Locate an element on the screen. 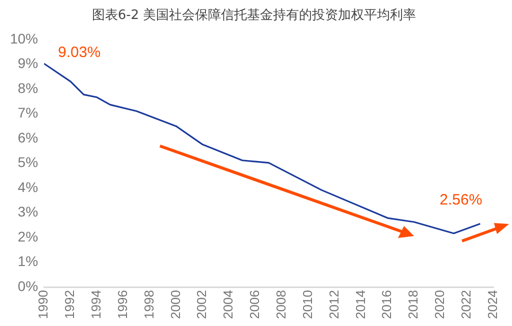 The height and width of the screenshot is (326, 512). y-tick-label: 2% is located at coordinates (28, 236).